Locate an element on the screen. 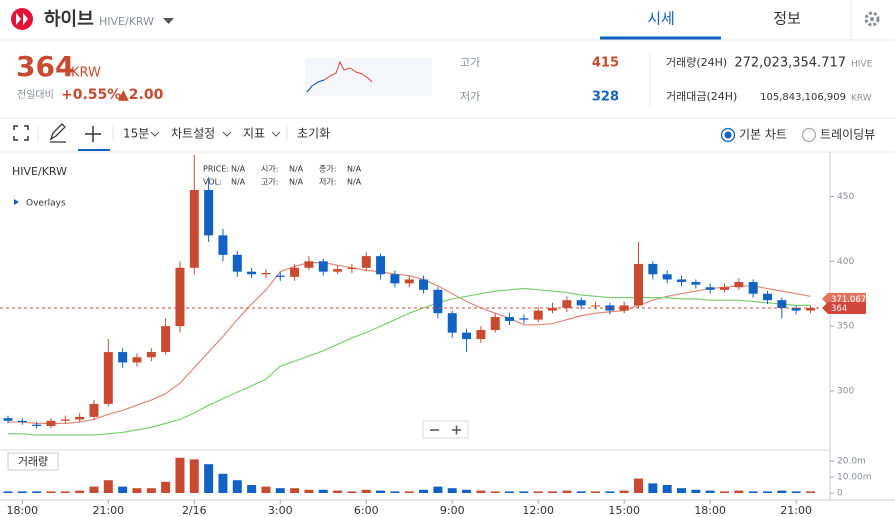 This screenshot has height=517, width=895. overlays-caret is located at coordinates (16, 202).